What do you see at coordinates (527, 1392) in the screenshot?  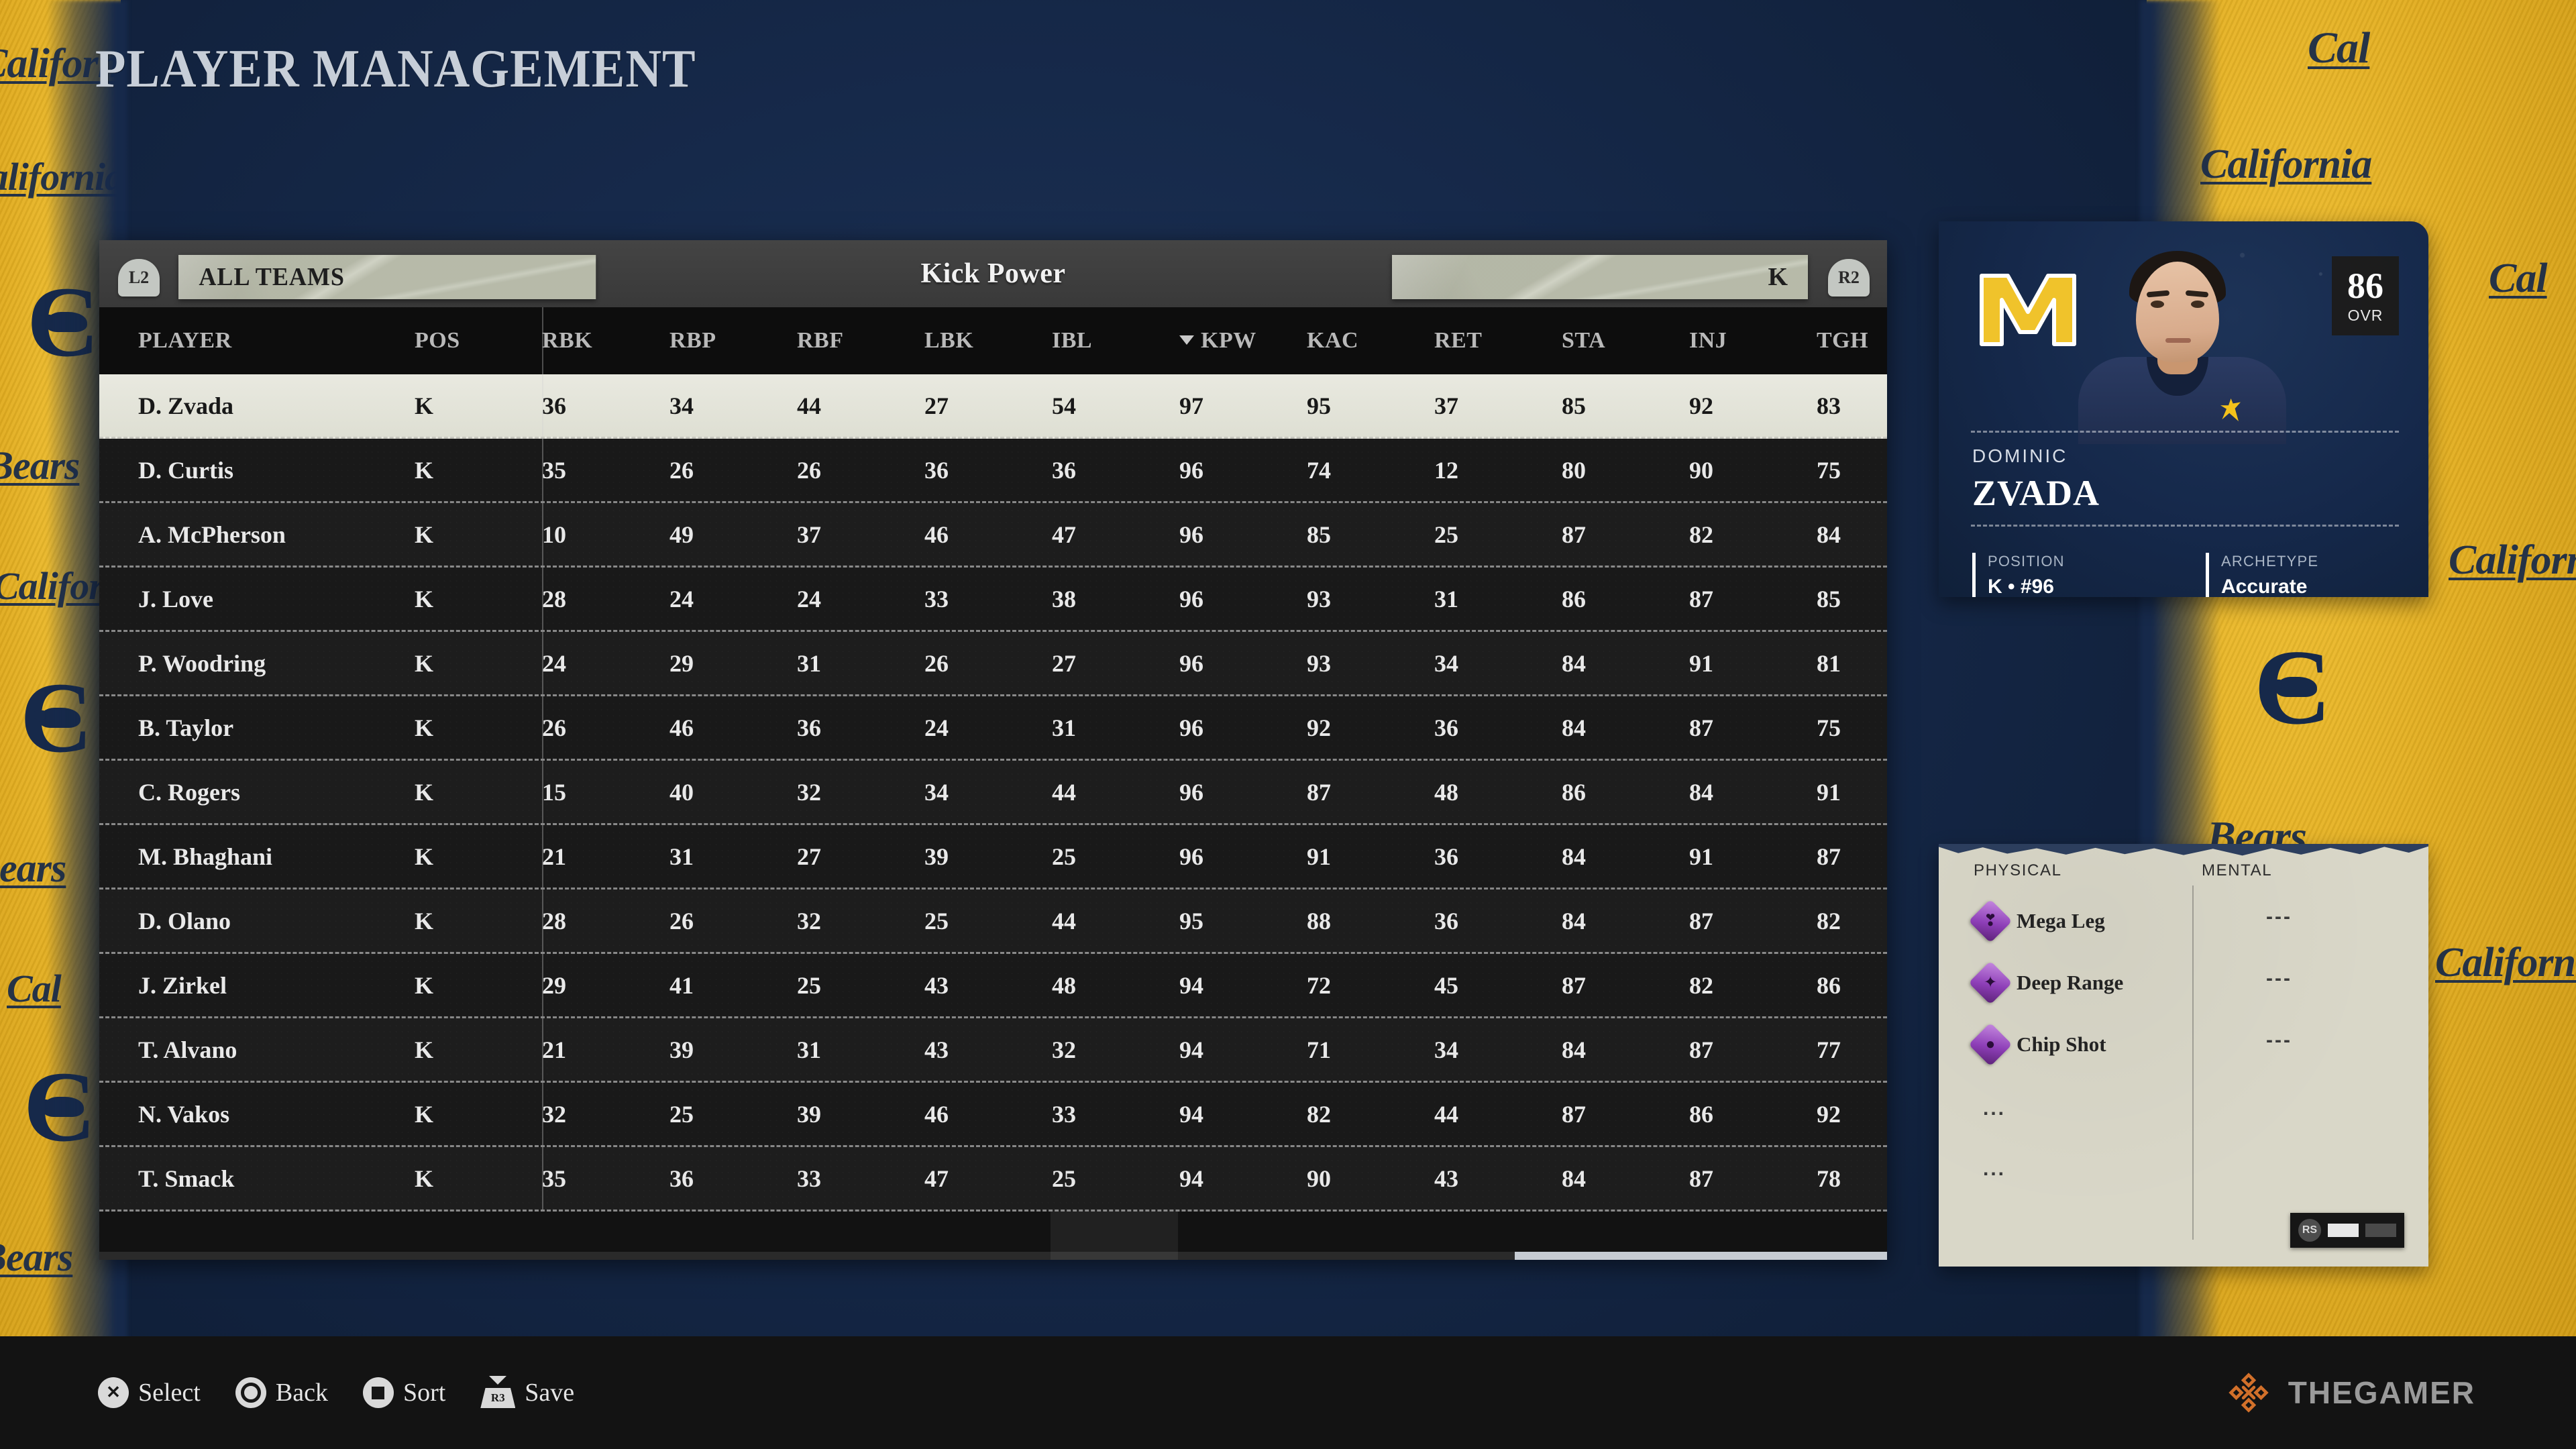 I see `action-save: R3 Save` at bounding box center [527, 1392].